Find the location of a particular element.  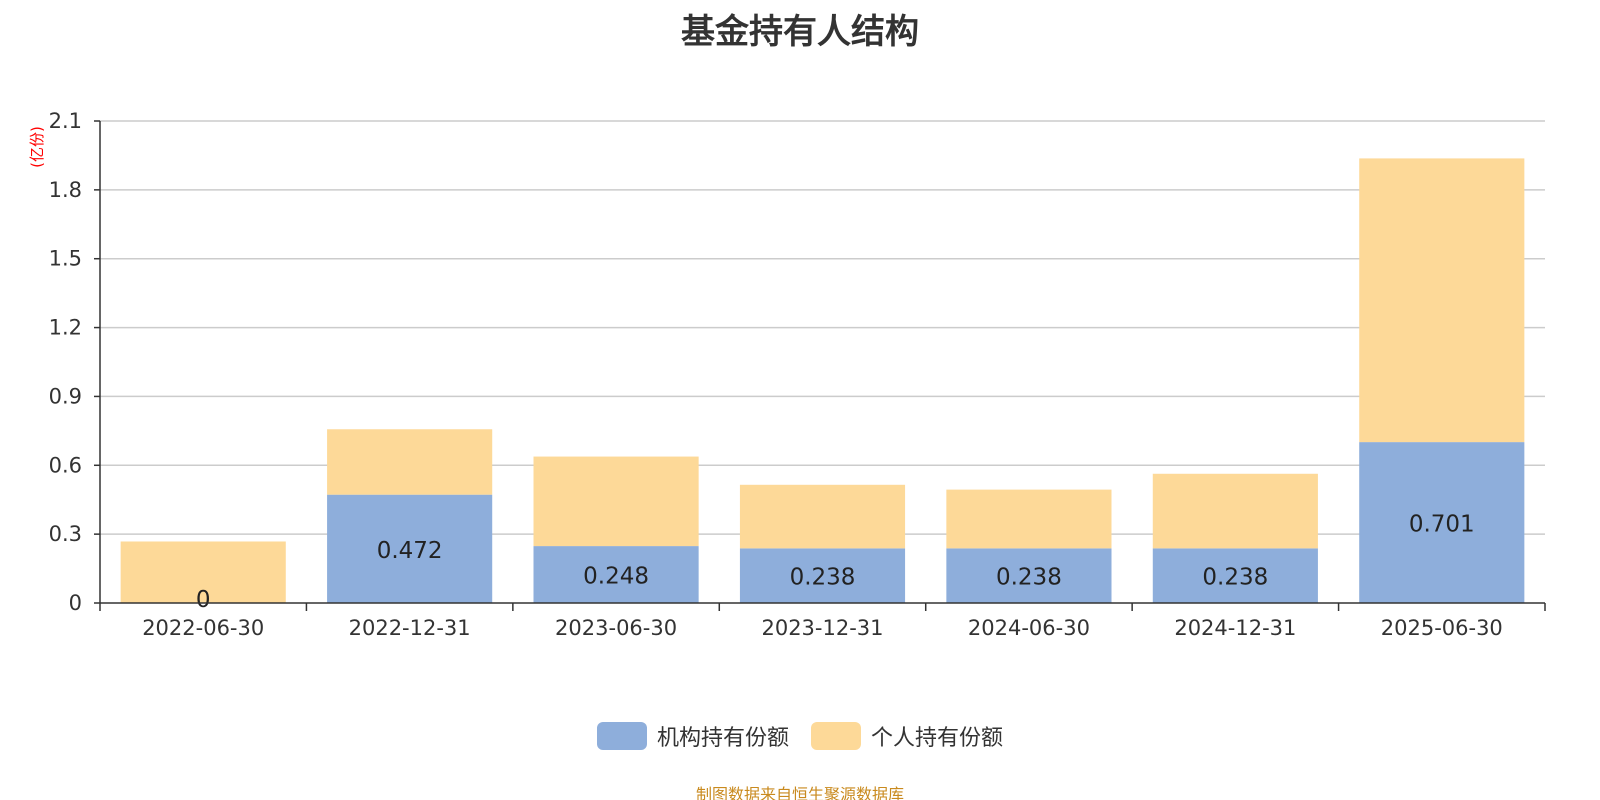

chart-legend: 机构持有份额 个人持有份额 is located at coordinates (800, 736).